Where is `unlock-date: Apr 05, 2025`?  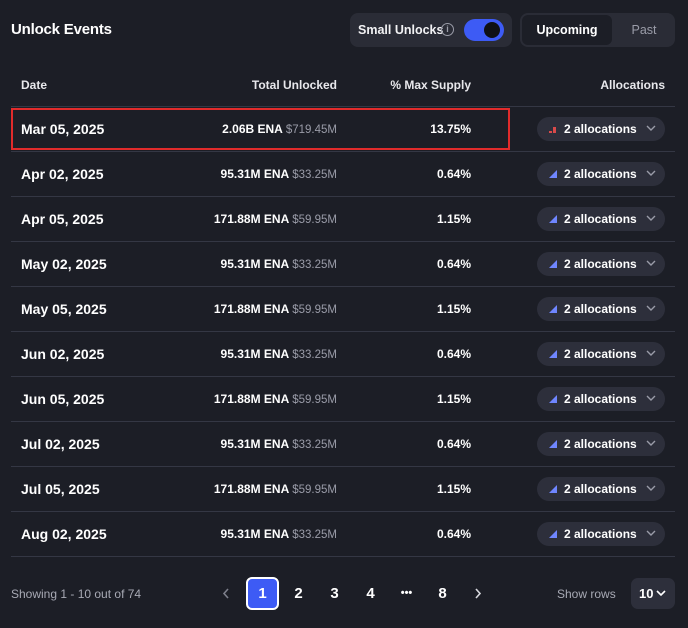
unlock-date: Apr 05, 2025 is located at coordinates (62, 219).